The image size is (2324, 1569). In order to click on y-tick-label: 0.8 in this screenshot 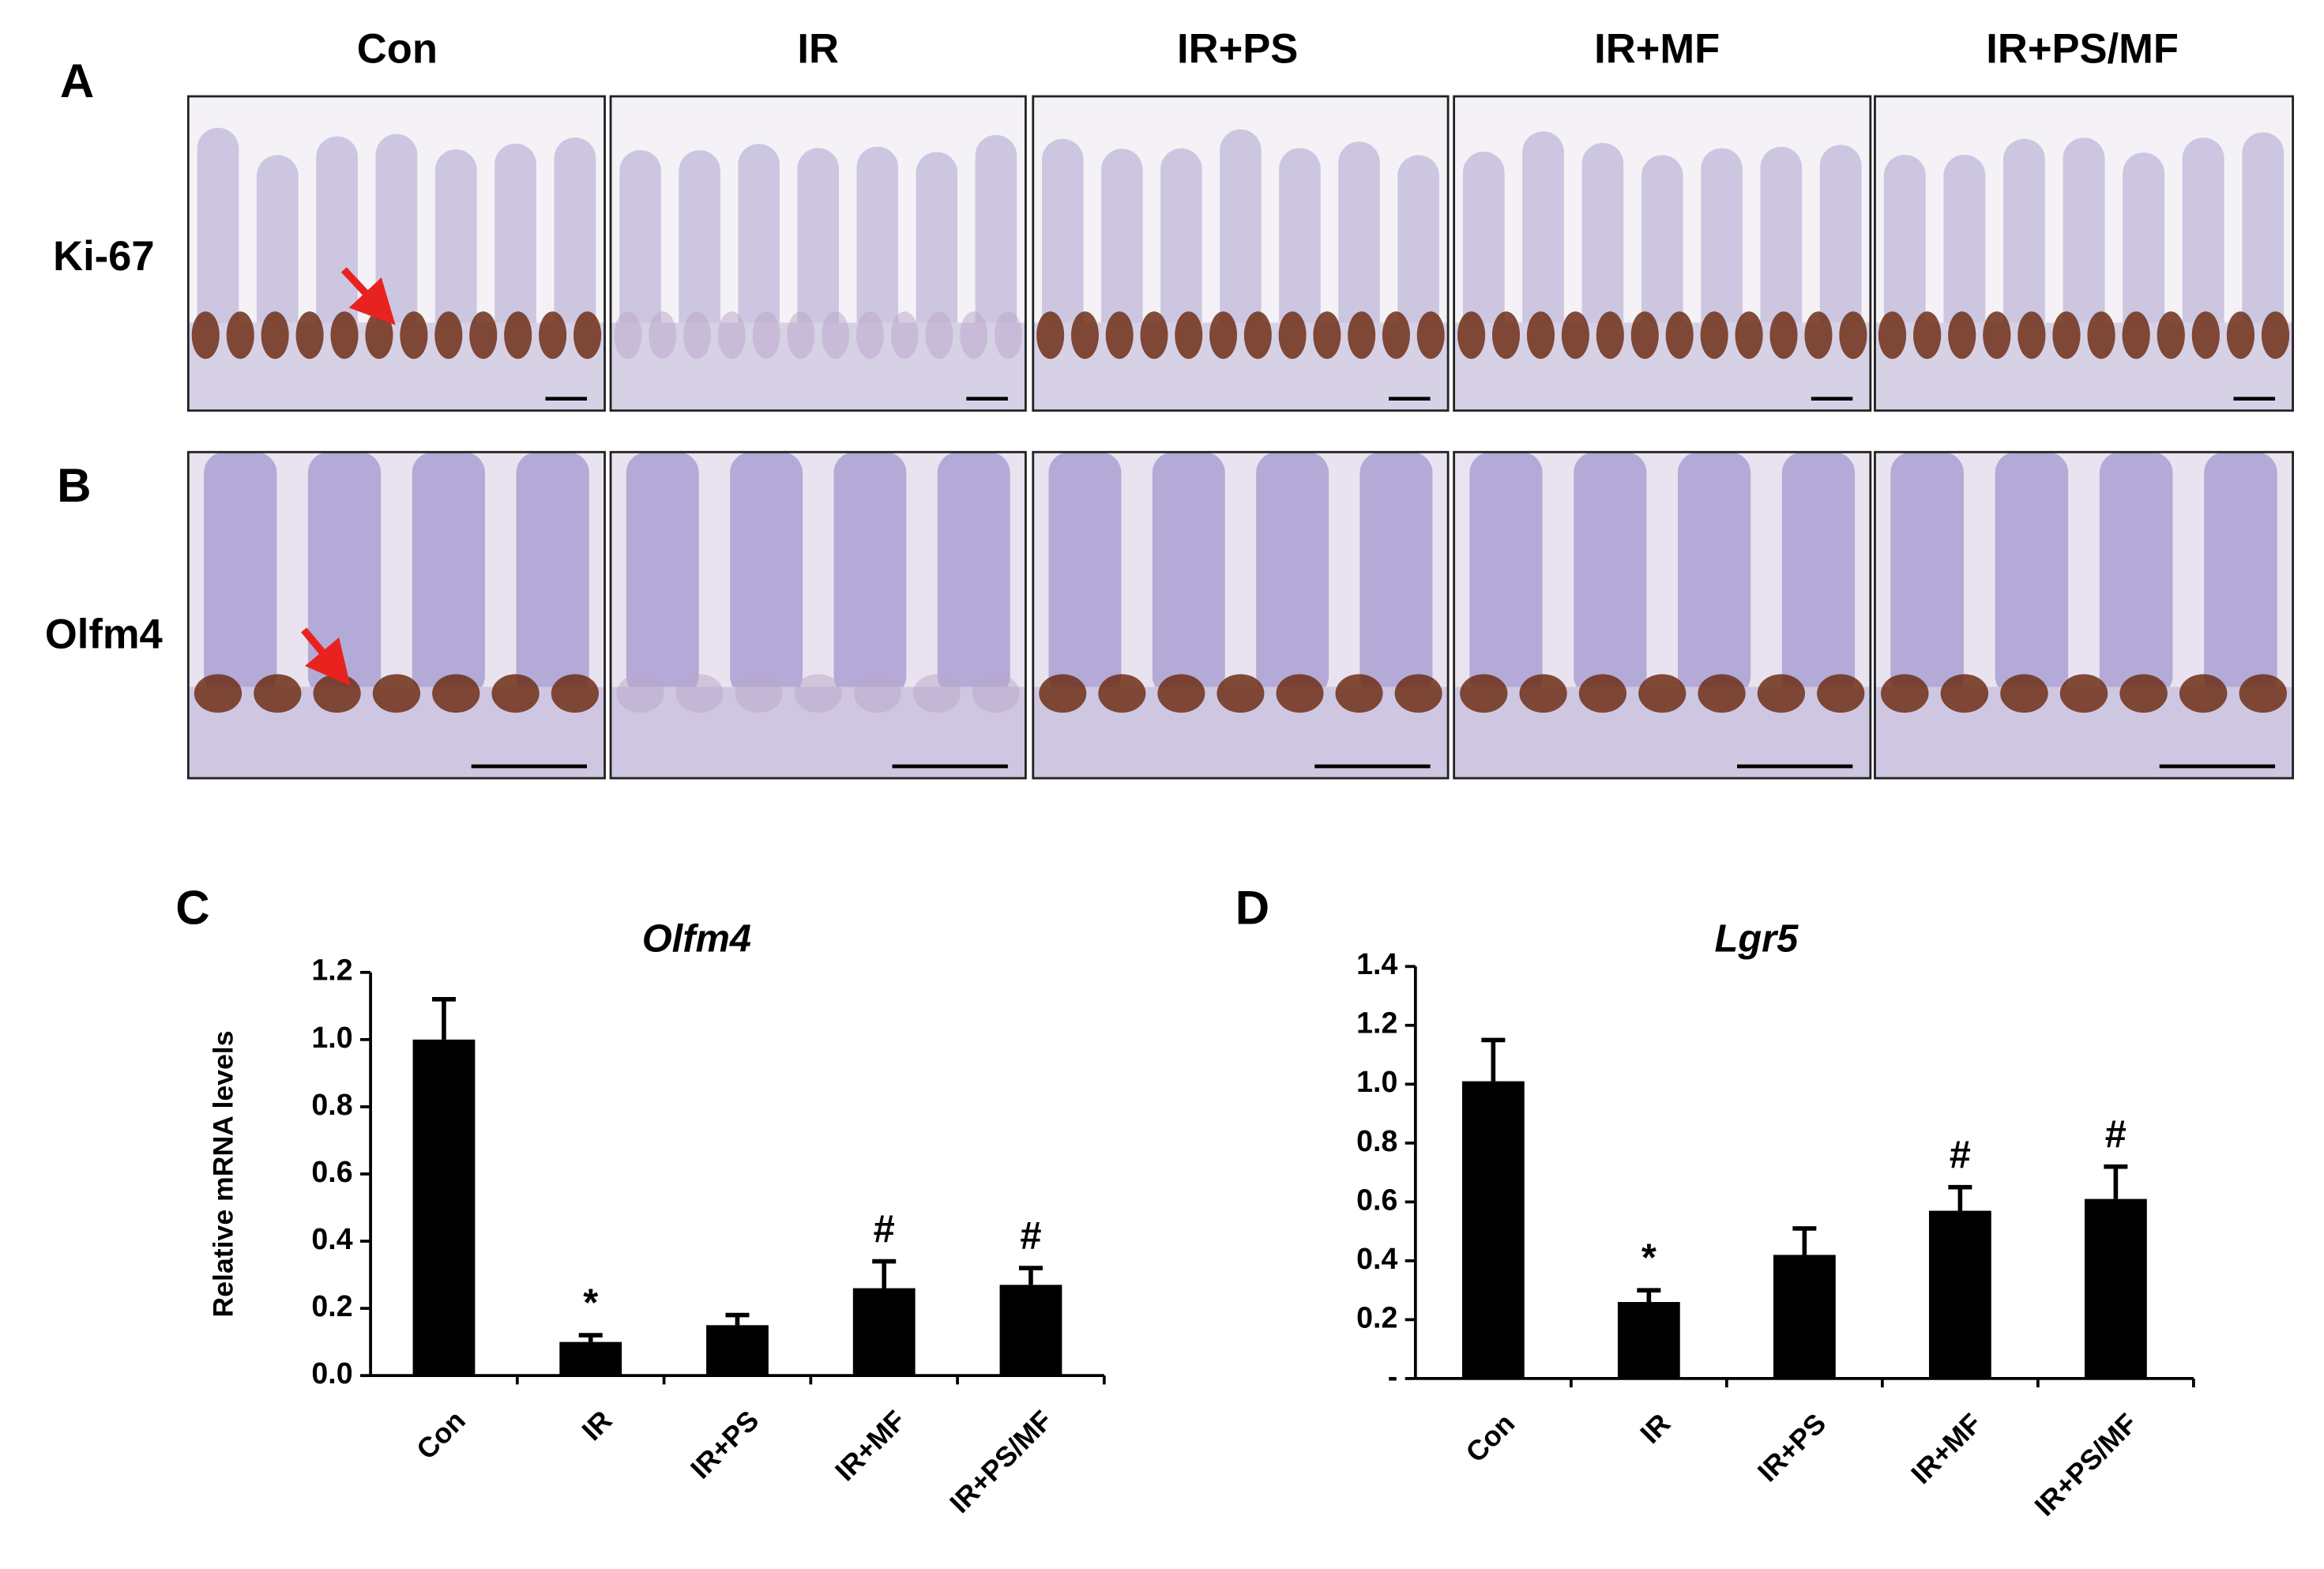, I will do `click(331, 1104)`.